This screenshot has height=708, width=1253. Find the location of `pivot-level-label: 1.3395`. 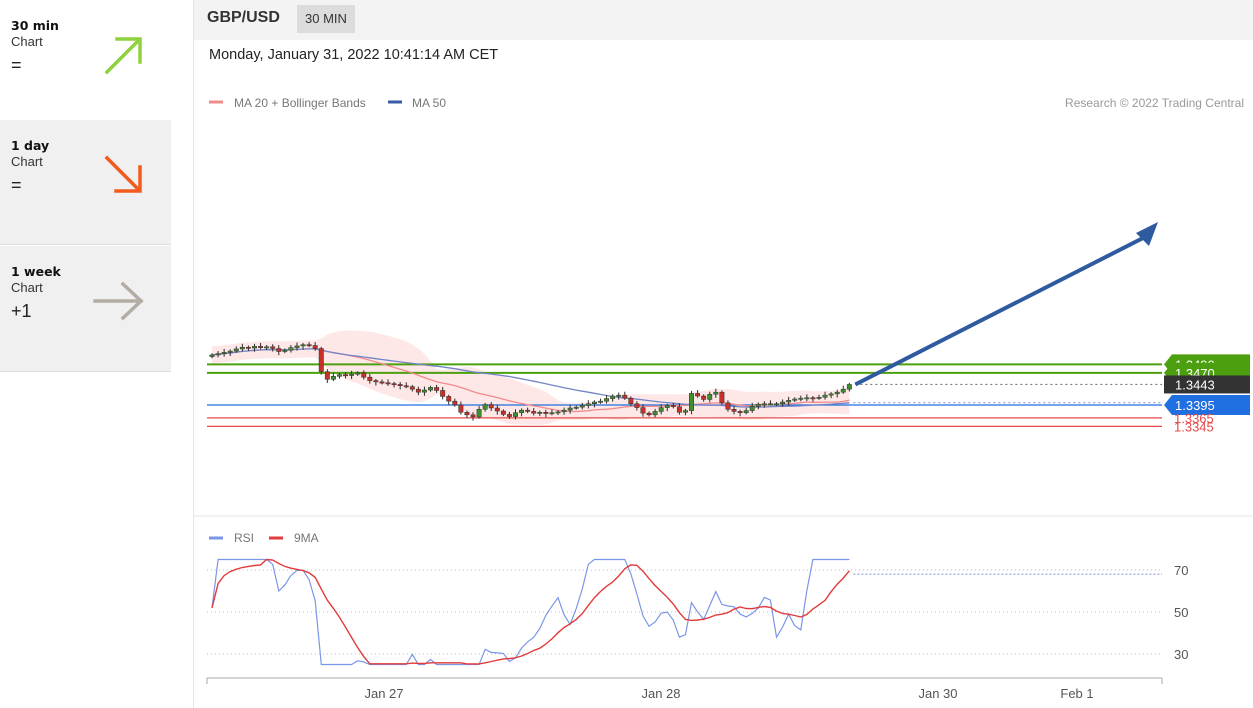

pivot-level-label: 1.3395 is located at coordinates (1195, 405).